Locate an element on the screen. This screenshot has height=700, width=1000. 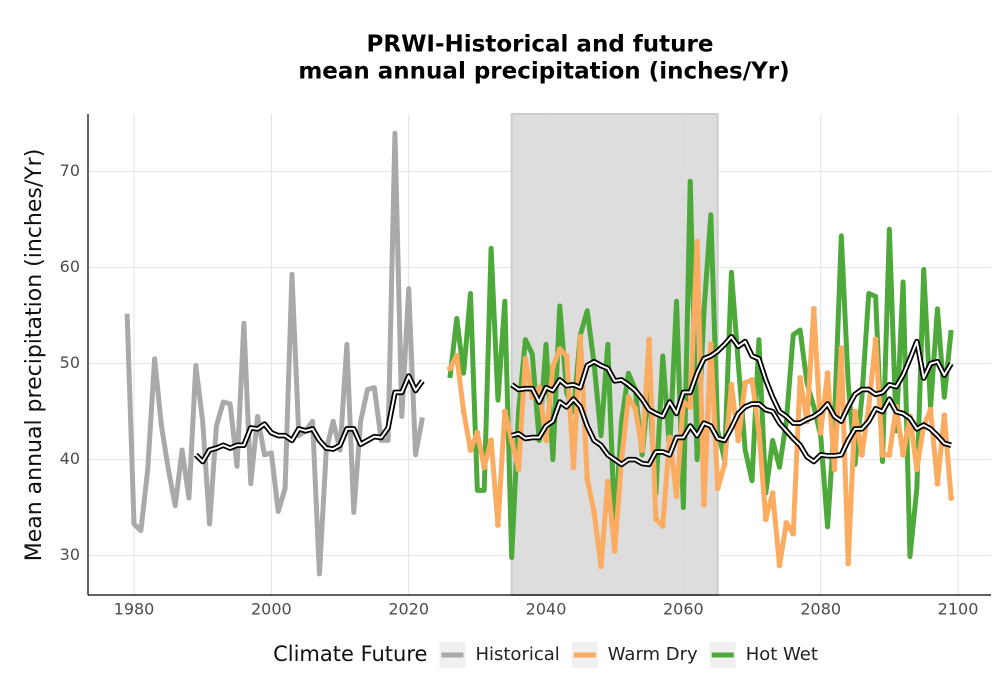
legend-item: Hot Wet is located at coordinates (763, 655).